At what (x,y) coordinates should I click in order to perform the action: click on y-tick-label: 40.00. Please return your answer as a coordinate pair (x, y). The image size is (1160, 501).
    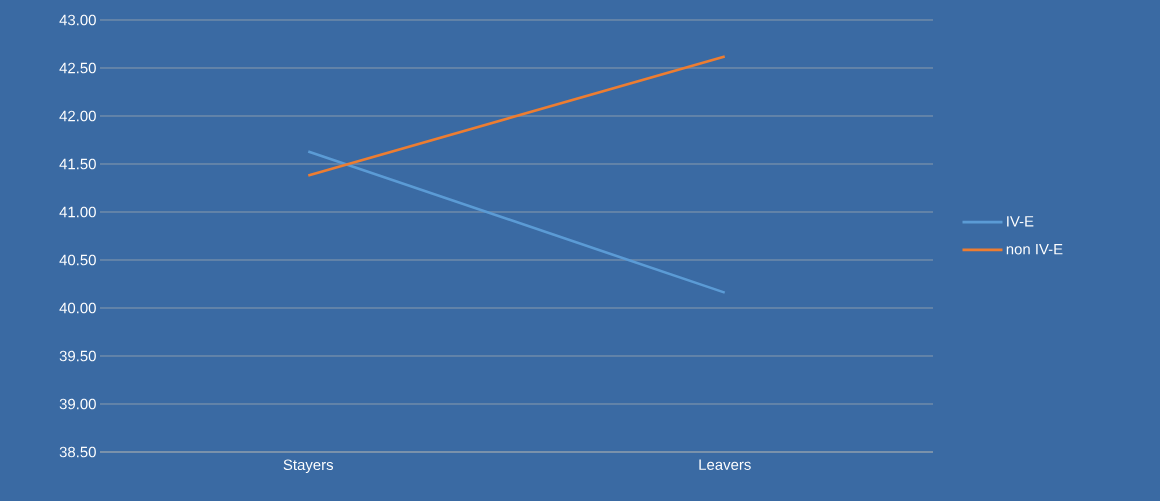
    Looking at the image, I should click on (77, 308).